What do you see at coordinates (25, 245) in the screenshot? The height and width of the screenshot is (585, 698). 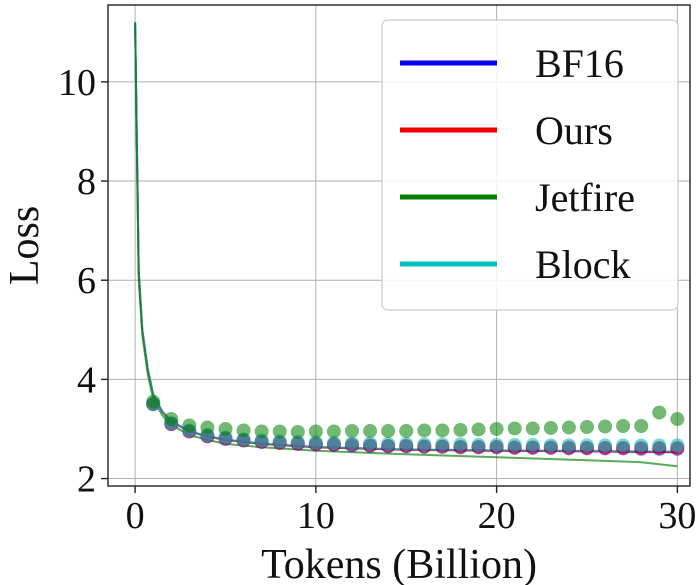 I see `y-axis-label: Loss` at bounding box center [25, 245].